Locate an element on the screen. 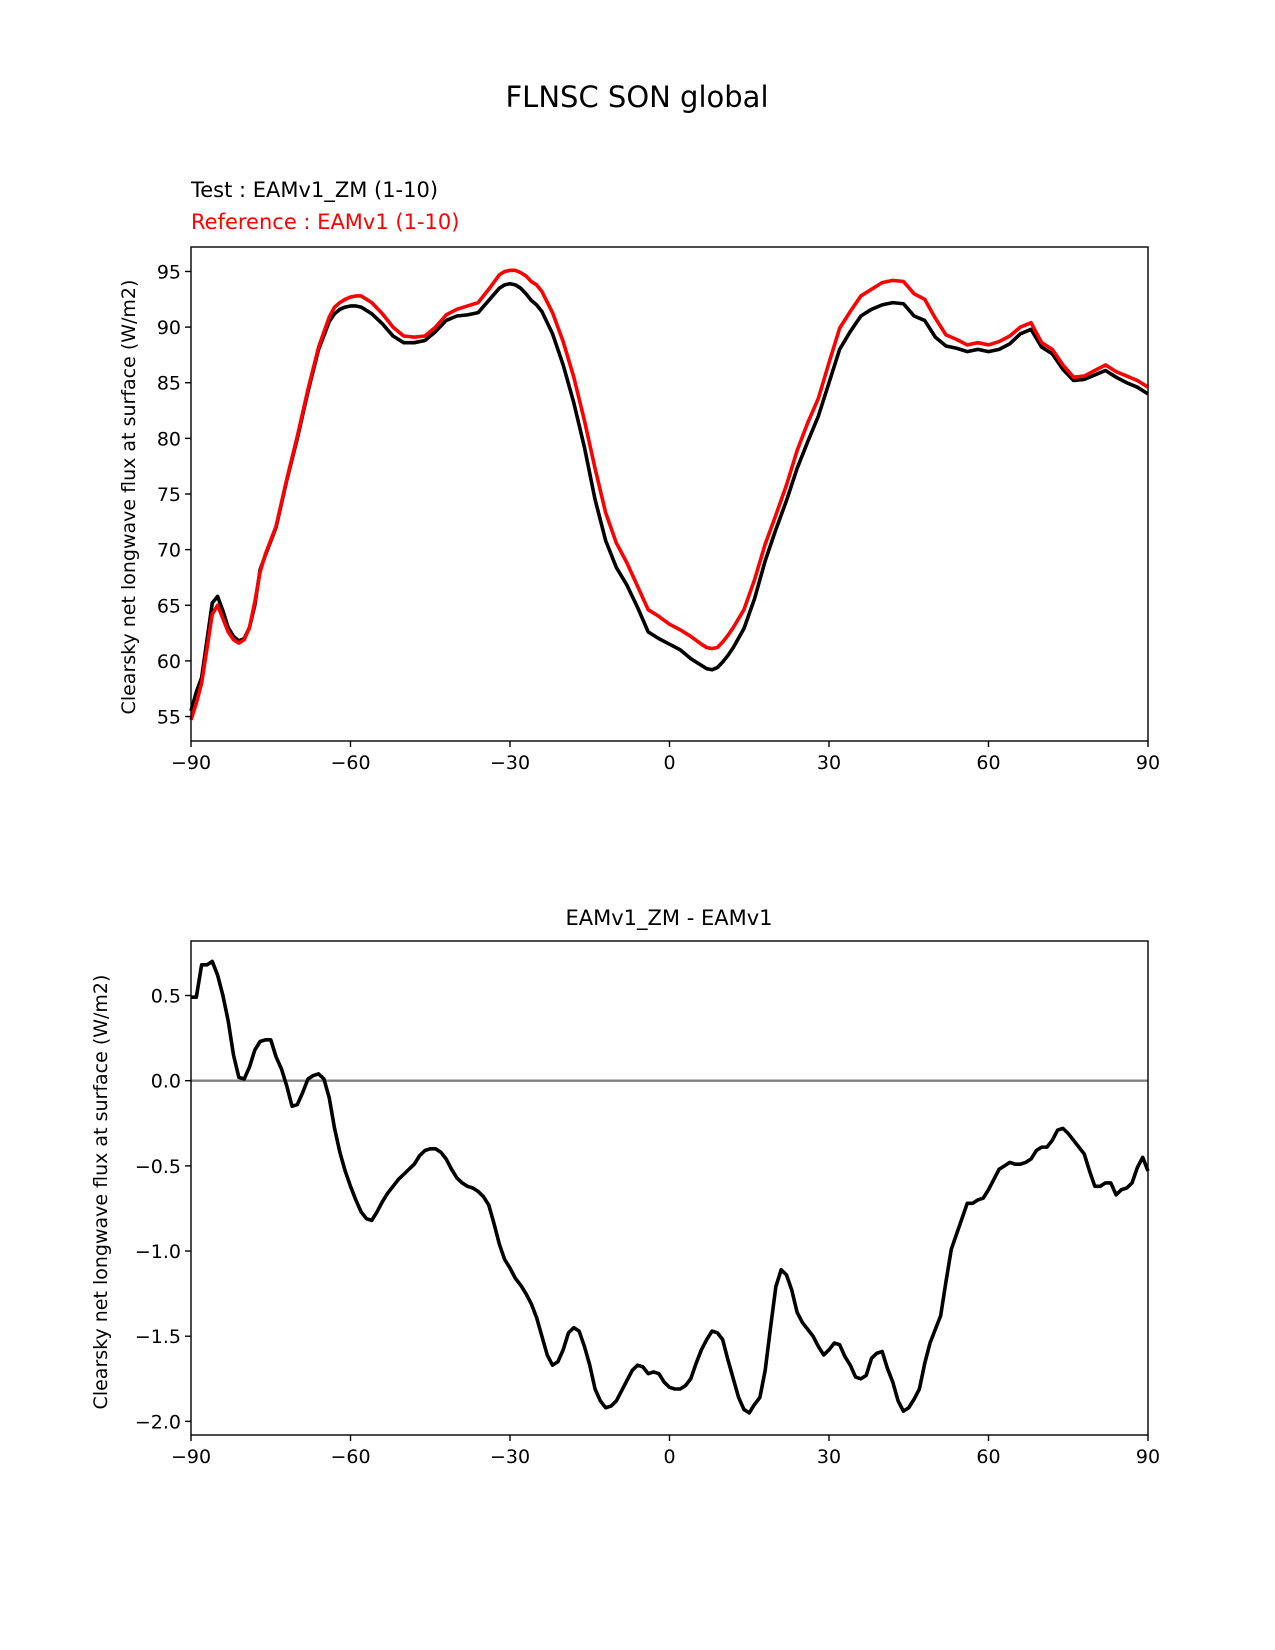  bottom-y-tick-label: −0.5 is located at coordinates (158, 1167).